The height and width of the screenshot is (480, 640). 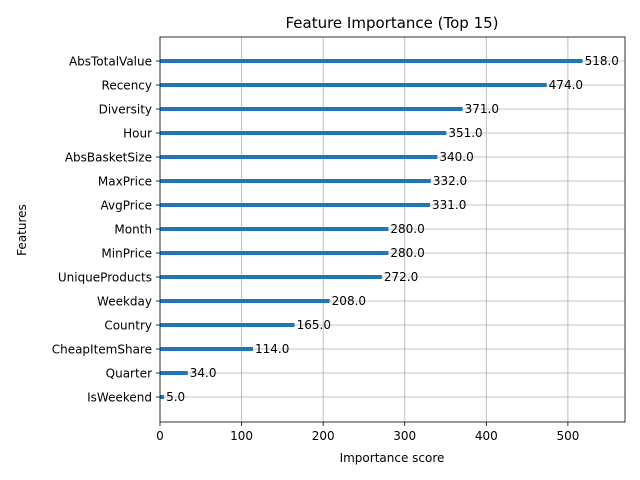 What do you see at coordinates (465, 133) in the screenshot?
I see `data-label: 351.0` at bounding box center [465, 133].